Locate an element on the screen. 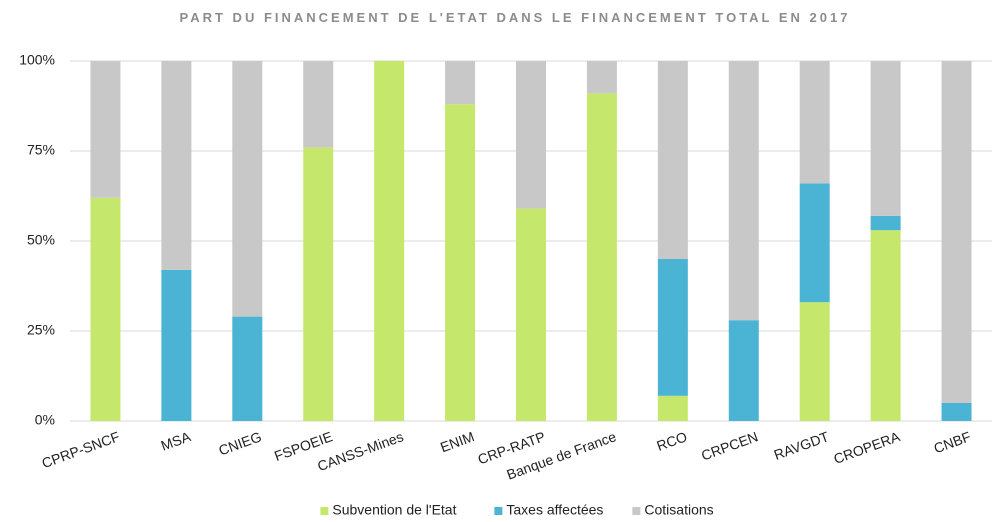  x-tick-label: RCO is located at coordinates (671, 441).